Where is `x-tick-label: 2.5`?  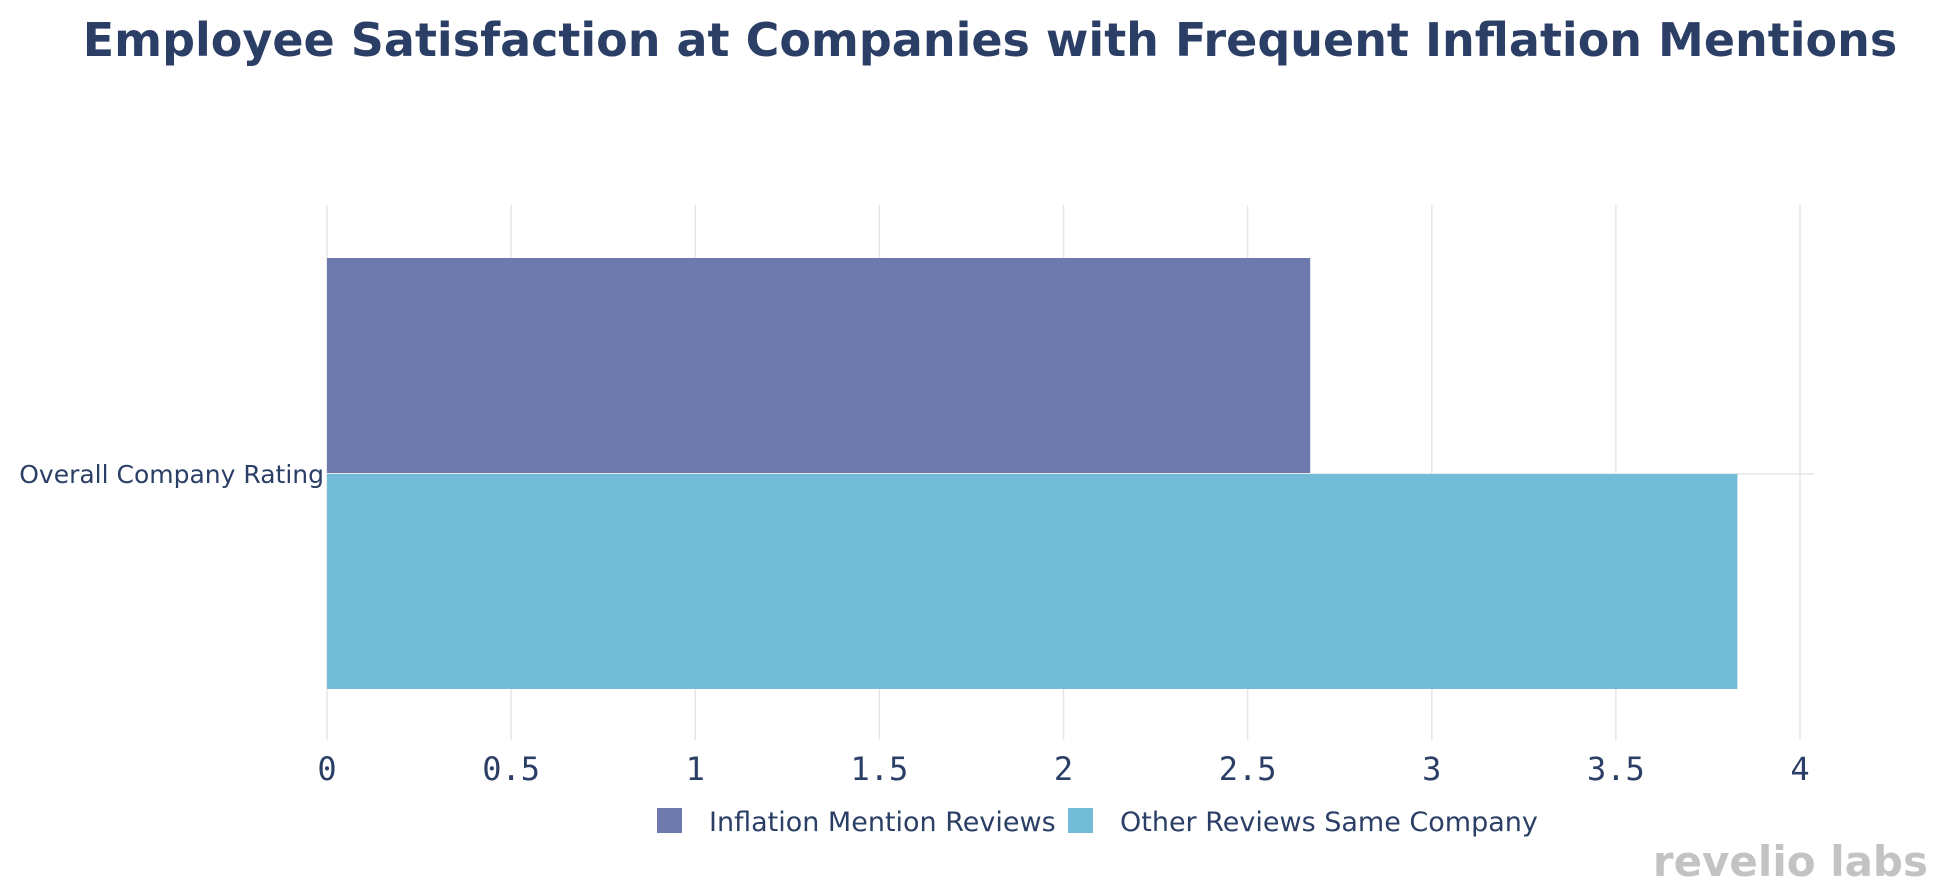 x-tick-label: 2.5 is located at coordinates (1248, 769).